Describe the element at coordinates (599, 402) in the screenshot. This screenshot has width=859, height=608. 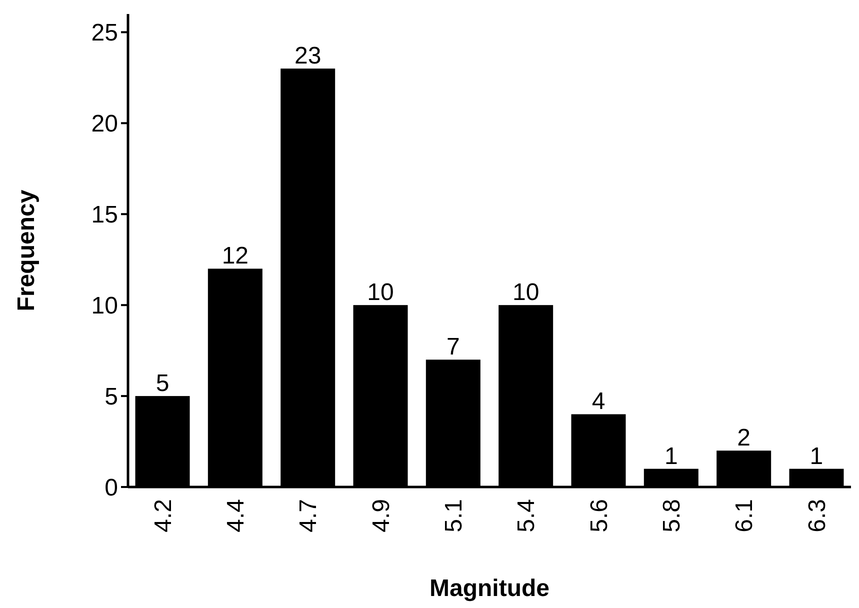
I see `data-label: 4` at that location.